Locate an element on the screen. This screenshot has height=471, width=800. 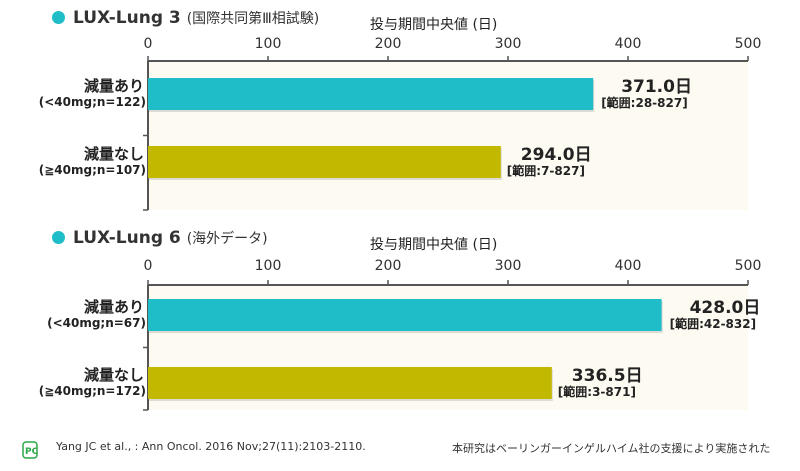
chart-title: LUX-Lung 6 (海外データ) is located at coordinates (160, 238).